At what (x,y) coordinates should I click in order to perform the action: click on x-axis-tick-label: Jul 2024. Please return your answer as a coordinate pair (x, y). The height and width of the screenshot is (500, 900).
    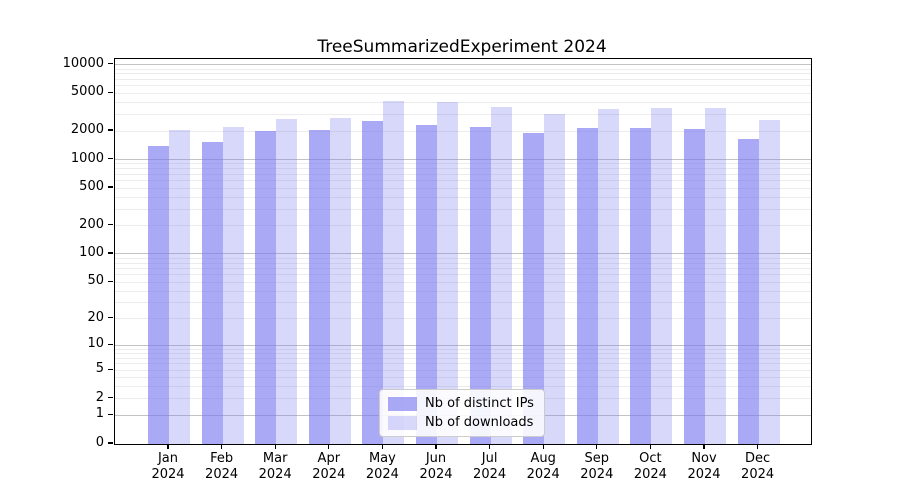
    Looking at the image, I should click on (490, 466).